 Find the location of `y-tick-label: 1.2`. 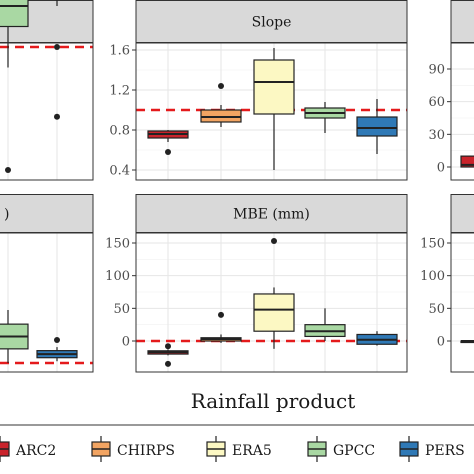

y-tick-label: 1.2 is located at coordinates (119, 91).